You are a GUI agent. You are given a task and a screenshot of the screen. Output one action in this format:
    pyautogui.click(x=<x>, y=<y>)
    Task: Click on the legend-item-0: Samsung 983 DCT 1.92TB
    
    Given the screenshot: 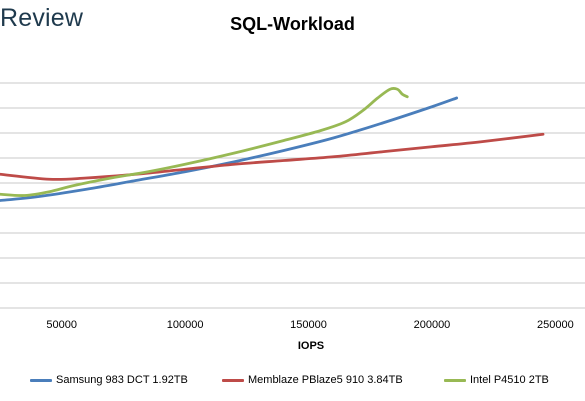 What is the action you would take?
    pyautogui.click(x=109, y=380)
    